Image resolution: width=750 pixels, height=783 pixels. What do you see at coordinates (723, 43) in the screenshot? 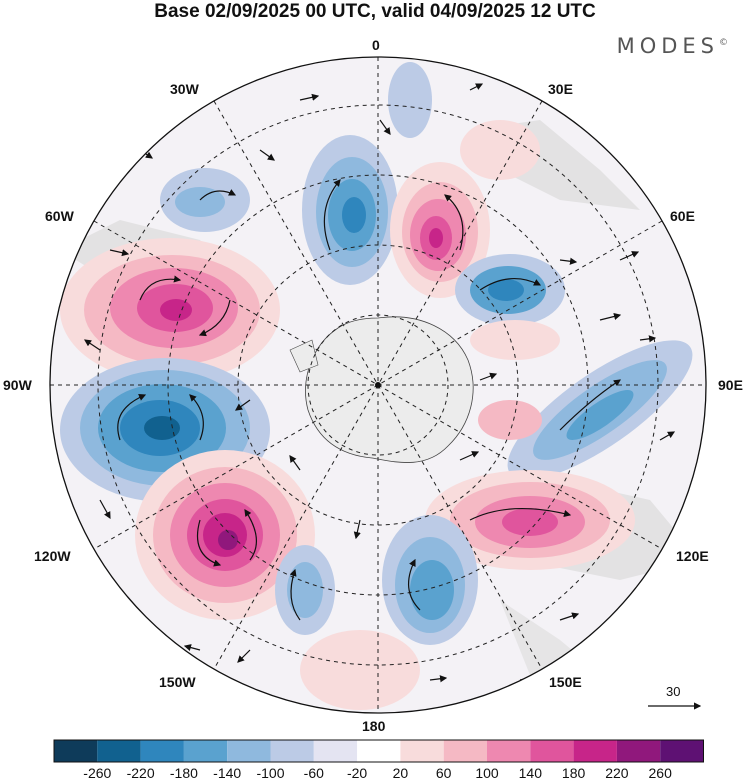
I see `brand-mark: ©` at bounding box center [723, 43].